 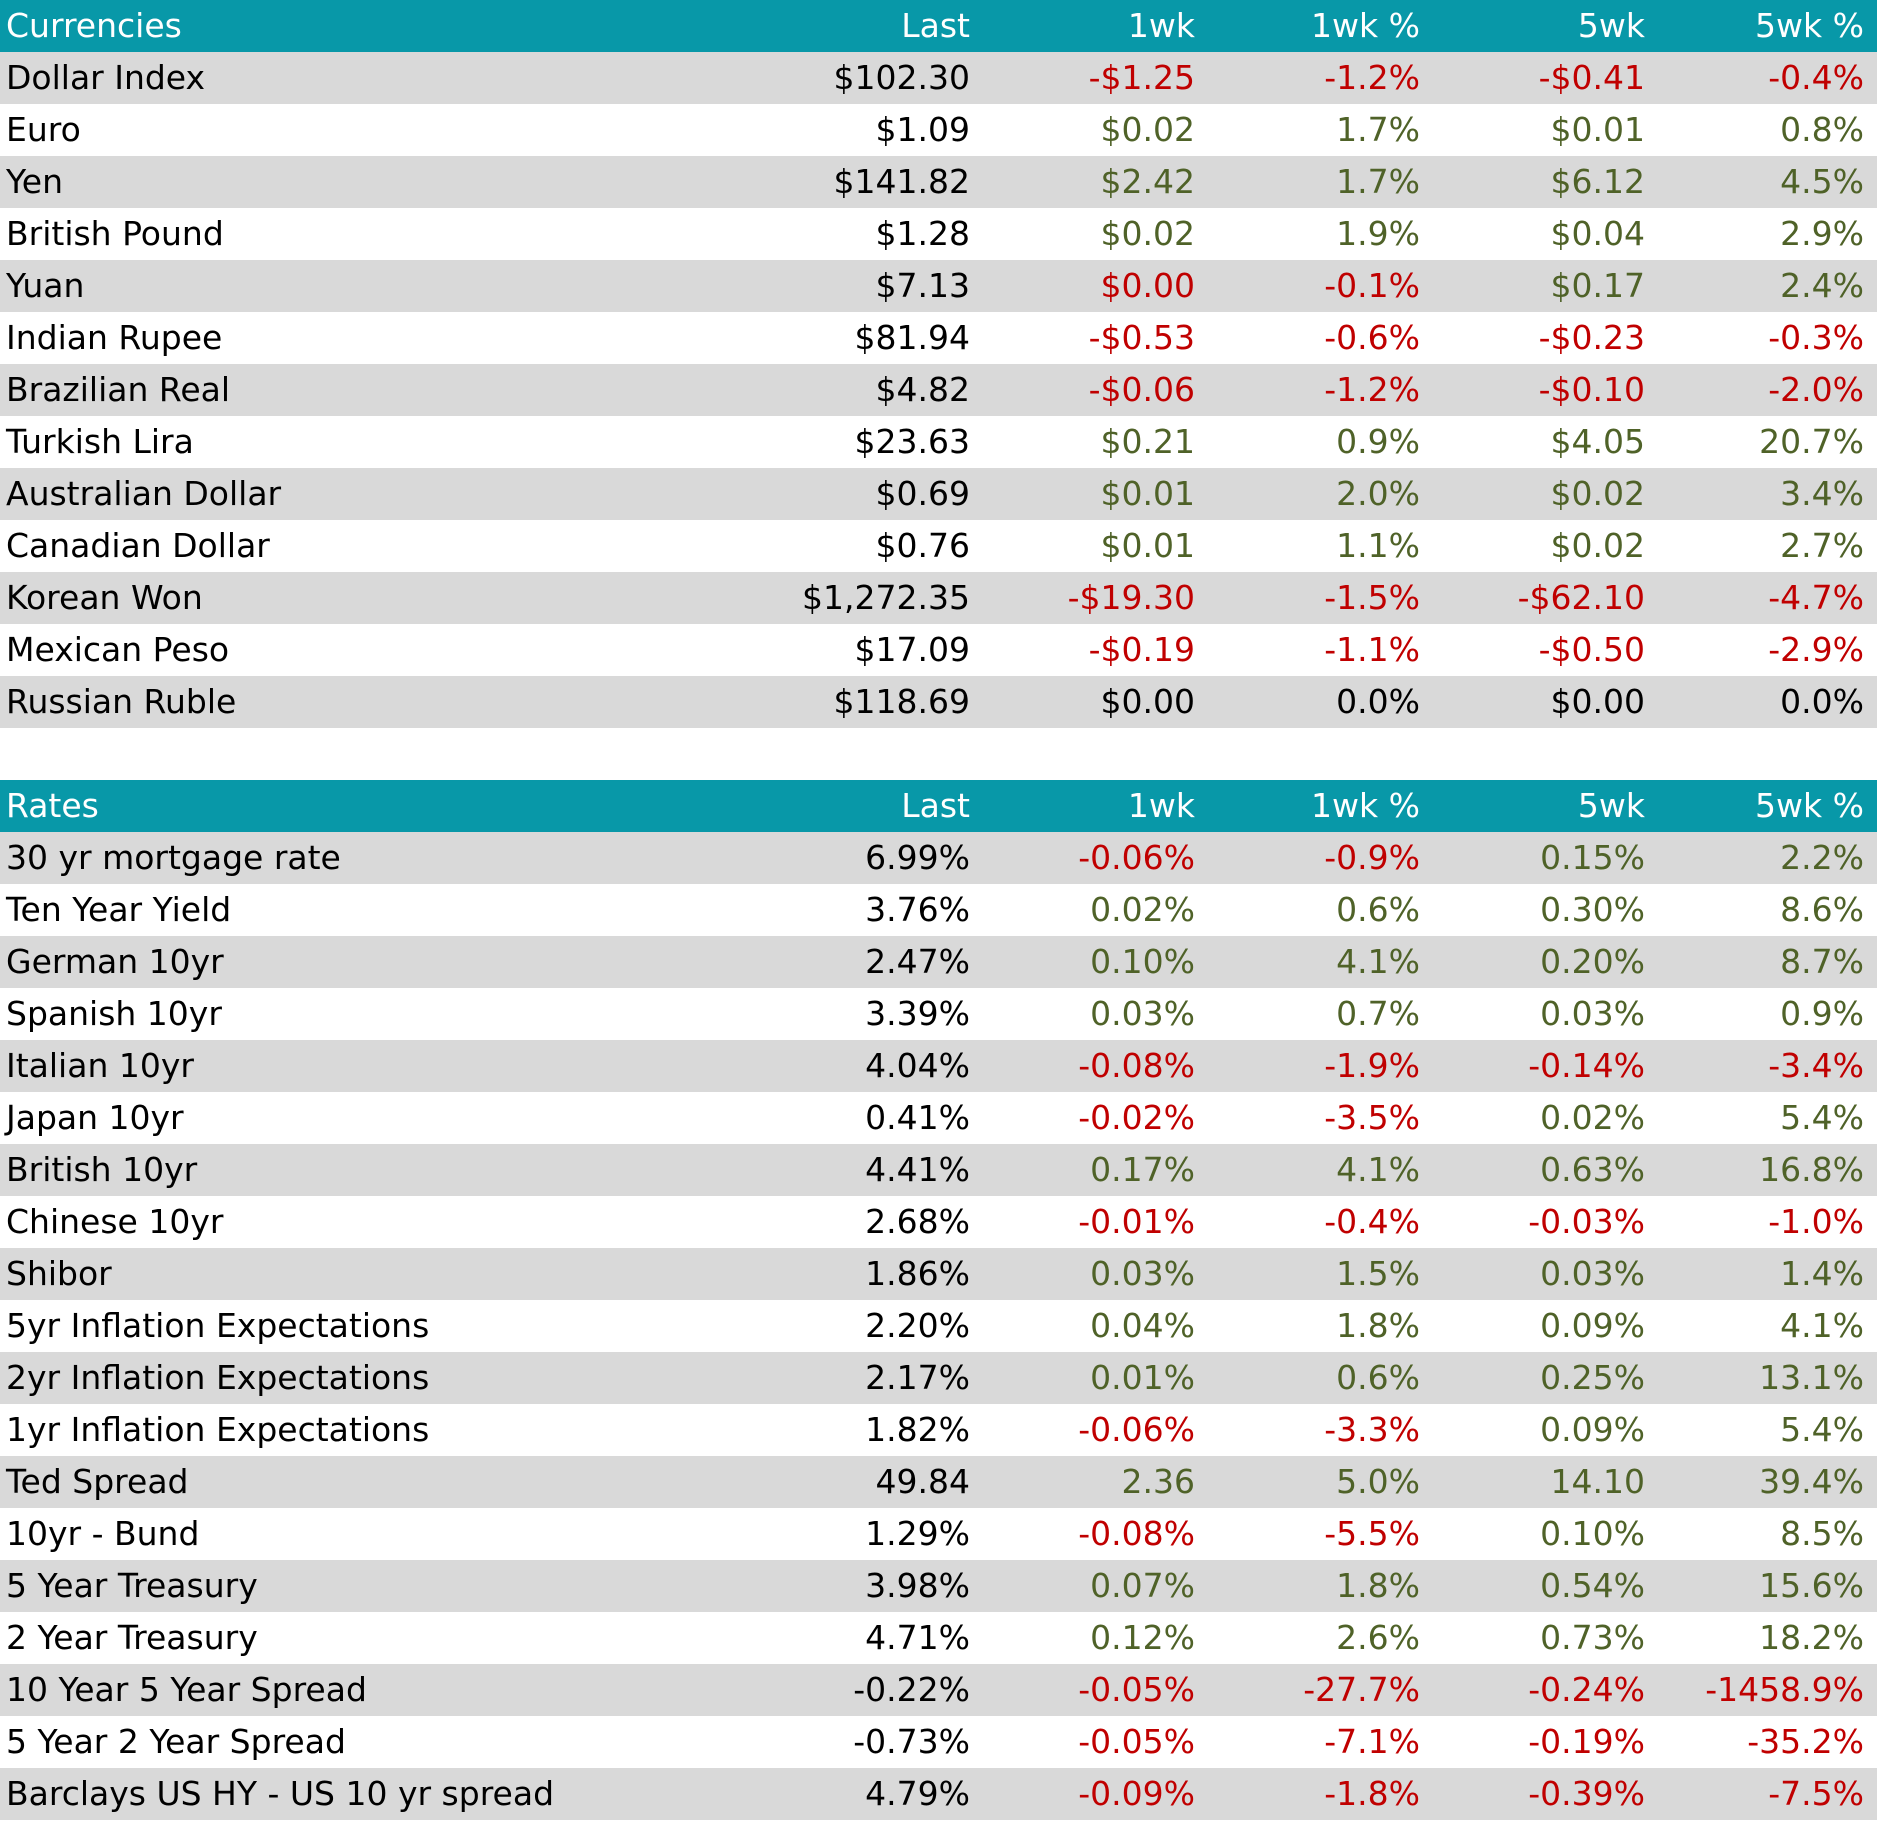 What do you see at coordinates (1136, 1689) in the screenshot?
I see `1wk-cell: -0.05%` at bounding box center [1136, 1689].